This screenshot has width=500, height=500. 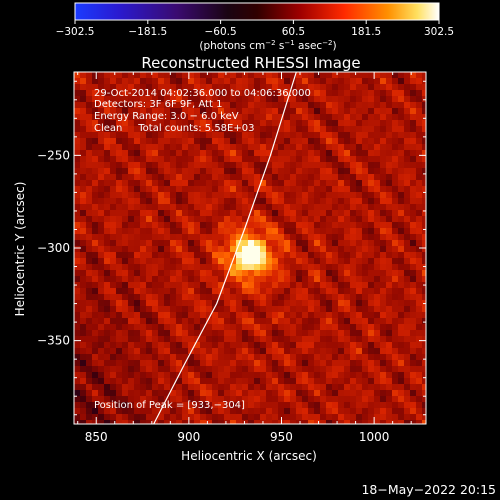 What do you see at coordinates (53, 248) in the screenshot?
I see `y-tick-label: −300` at bounding box center [53, 248].